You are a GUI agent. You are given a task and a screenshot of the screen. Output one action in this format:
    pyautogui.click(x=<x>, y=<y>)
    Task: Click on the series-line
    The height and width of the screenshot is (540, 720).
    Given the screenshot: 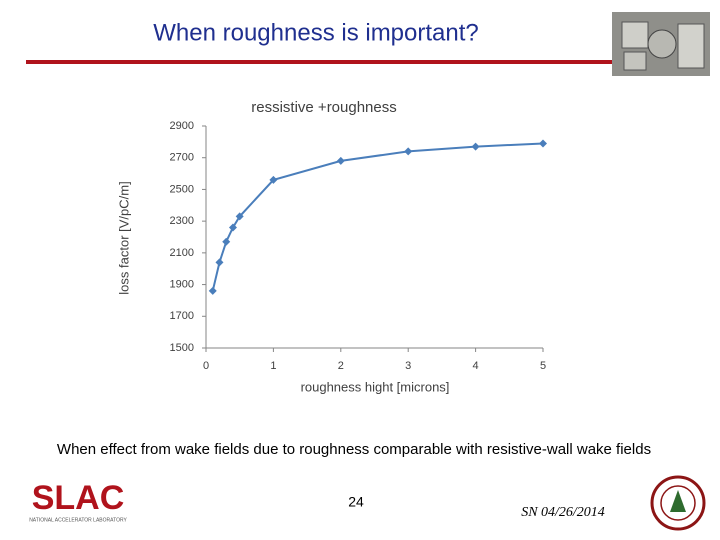 What is the action you would take?
    pyautogui.click(x=377, y=217)
    